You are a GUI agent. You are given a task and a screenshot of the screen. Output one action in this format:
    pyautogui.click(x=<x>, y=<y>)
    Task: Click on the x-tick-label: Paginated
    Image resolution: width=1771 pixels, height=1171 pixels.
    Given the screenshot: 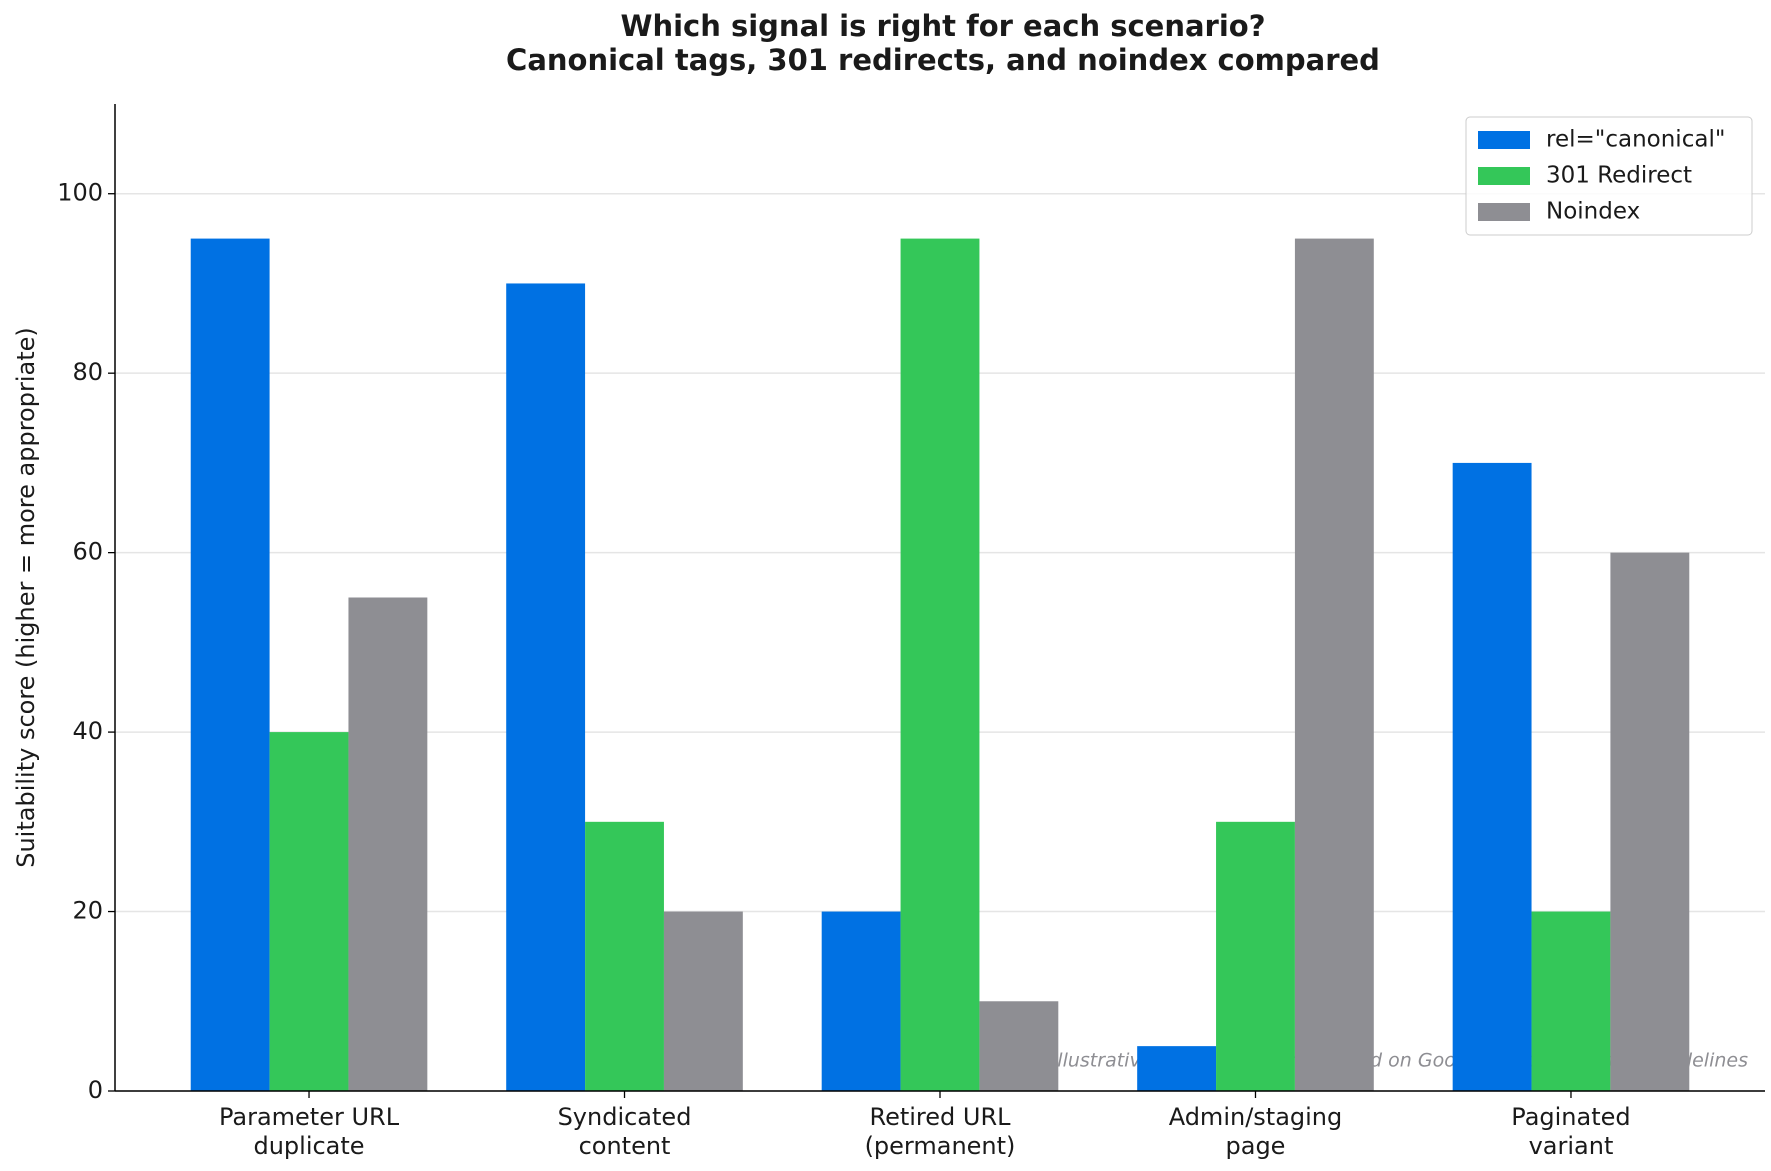 What is the action you would take?
    pyautogui.click(x=1570, y=1117)
    